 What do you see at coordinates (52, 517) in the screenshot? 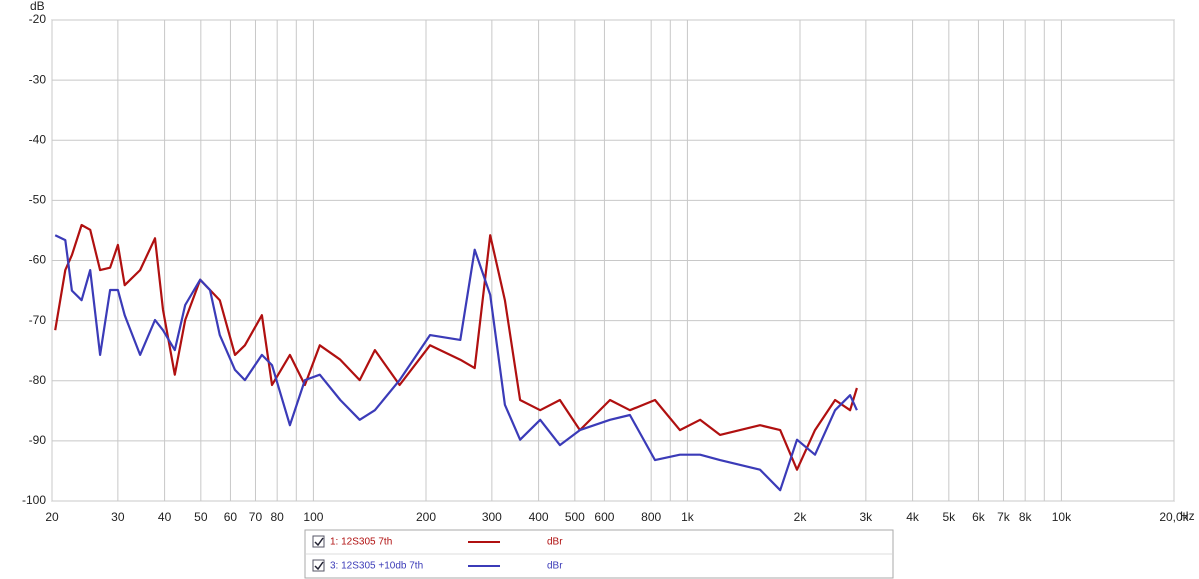
I see `x-tick-label: 20` at bounding box center [52, 517].